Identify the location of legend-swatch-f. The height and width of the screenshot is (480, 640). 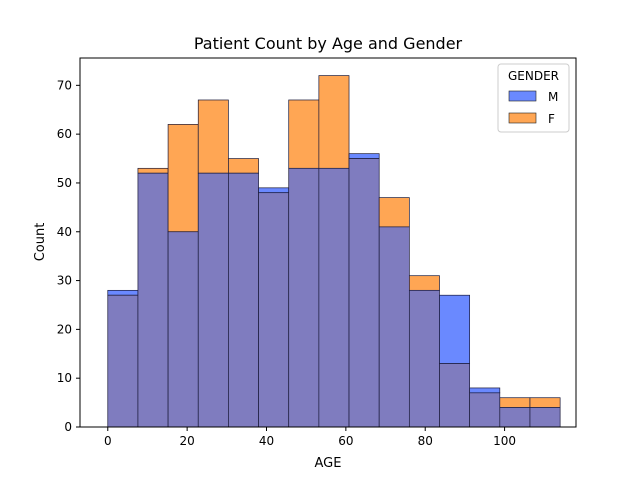
(522, 118).